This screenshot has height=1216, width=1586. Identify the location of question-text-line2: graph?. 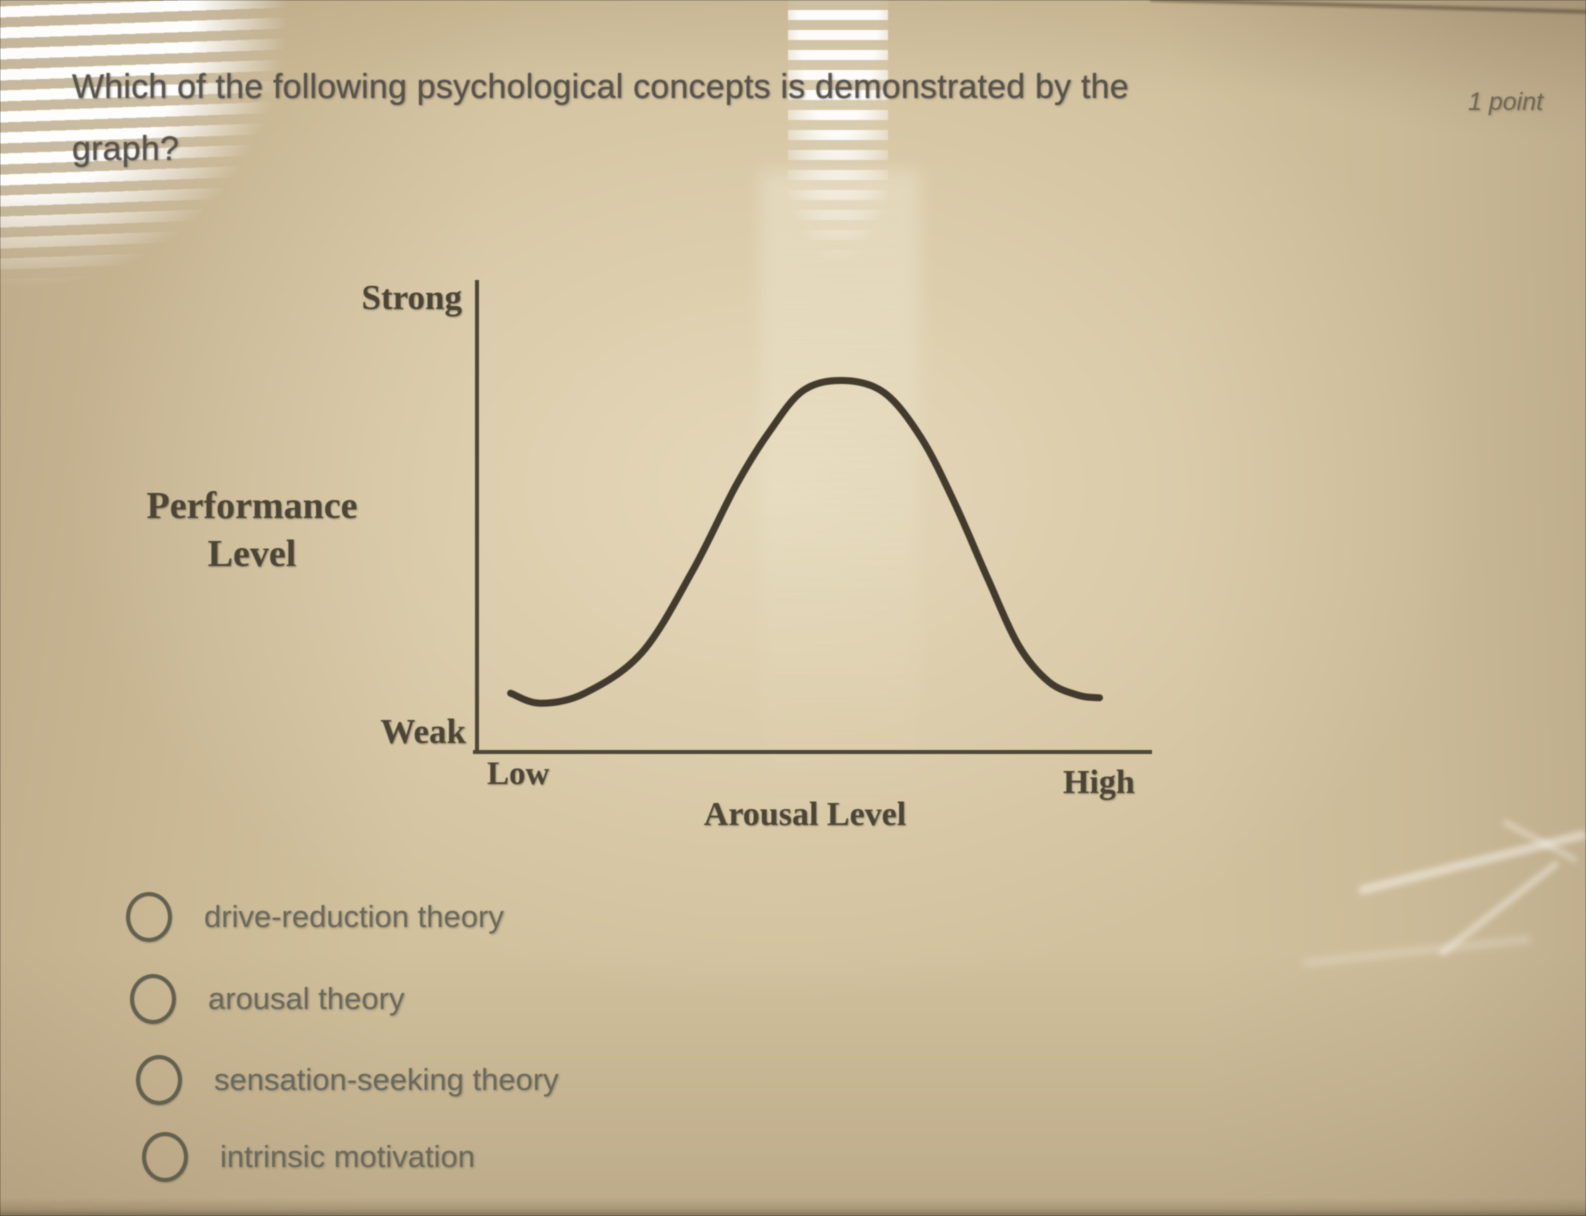
(126, 149).